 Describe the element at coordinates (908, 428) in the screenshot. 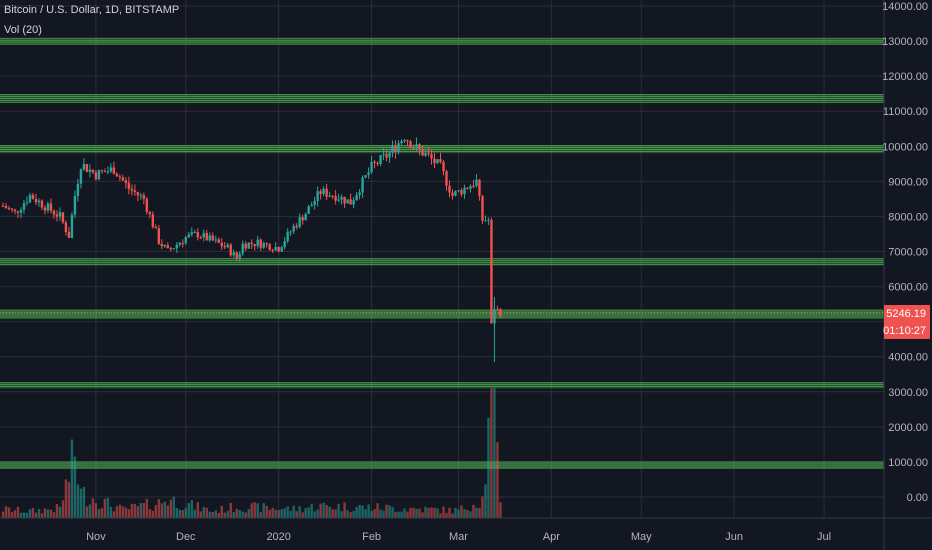

I see `price-tick-label: 2000.00` at that location.